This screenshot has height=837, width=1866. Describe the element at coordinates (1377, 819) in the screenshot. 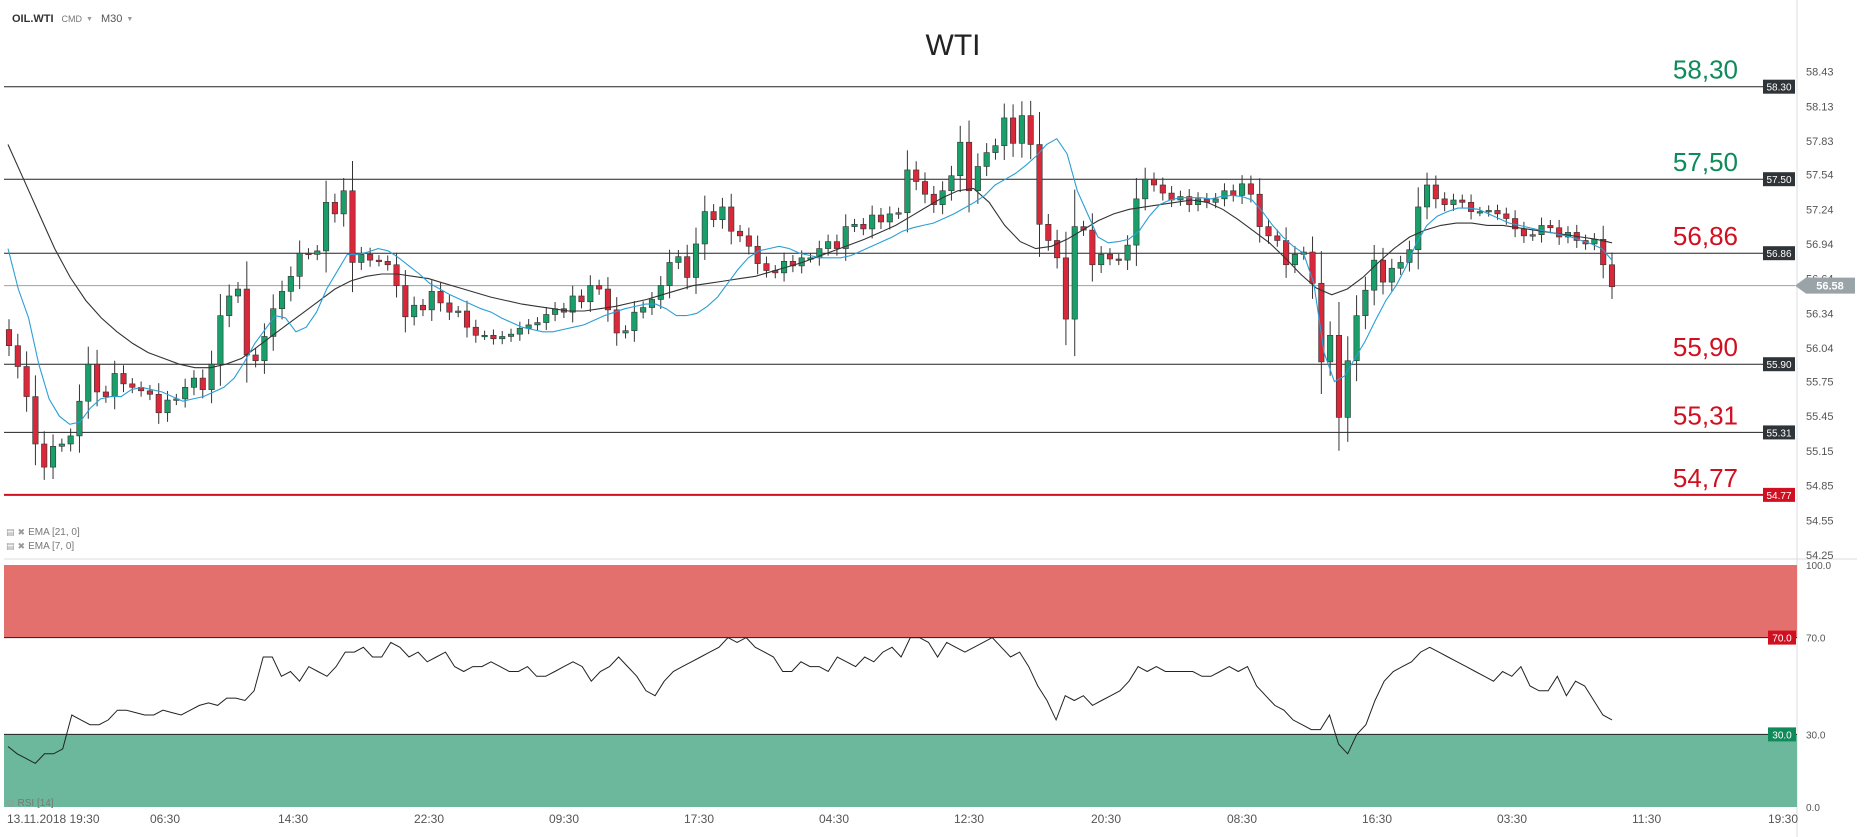

I see `x-tick-label: 16:30` at that location.